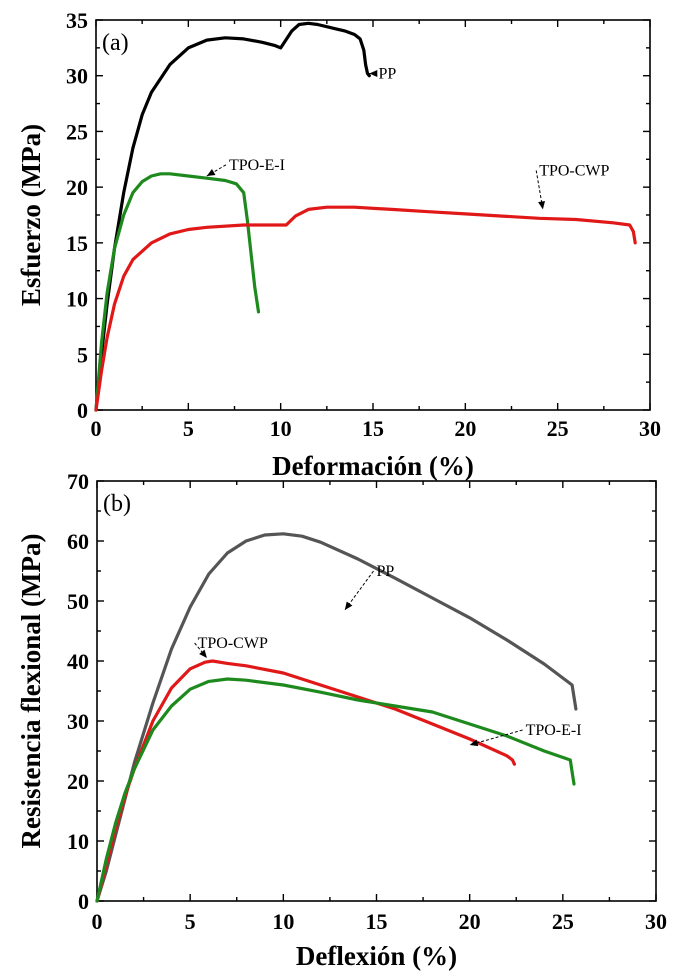  Describe the element at coordinates (77, 187) in the screenshot. I see `panel-a-y-tick-label: 20` at that location.